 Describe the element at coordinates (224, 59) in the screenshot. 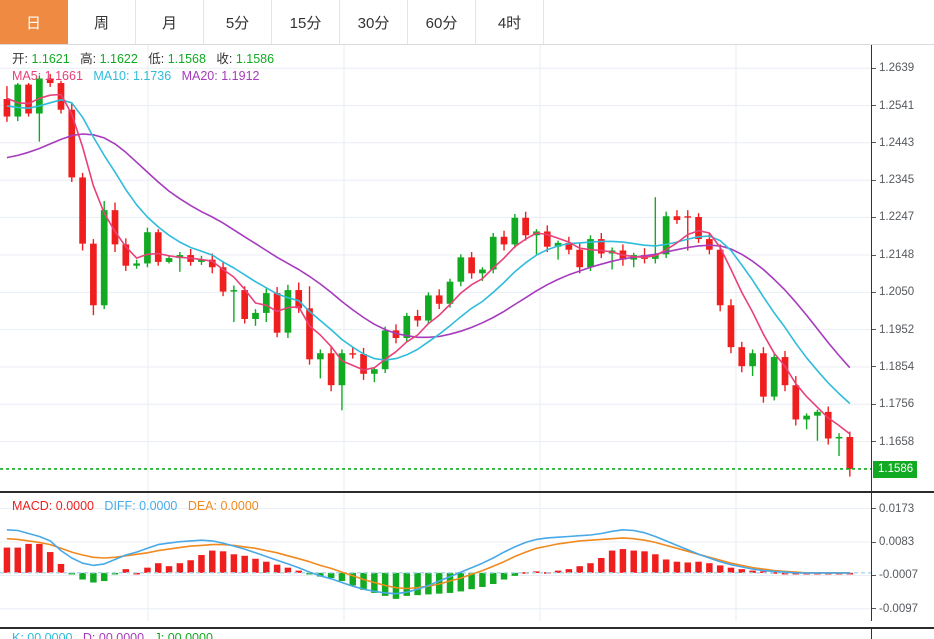

I see `close-label: 收:` at that location.